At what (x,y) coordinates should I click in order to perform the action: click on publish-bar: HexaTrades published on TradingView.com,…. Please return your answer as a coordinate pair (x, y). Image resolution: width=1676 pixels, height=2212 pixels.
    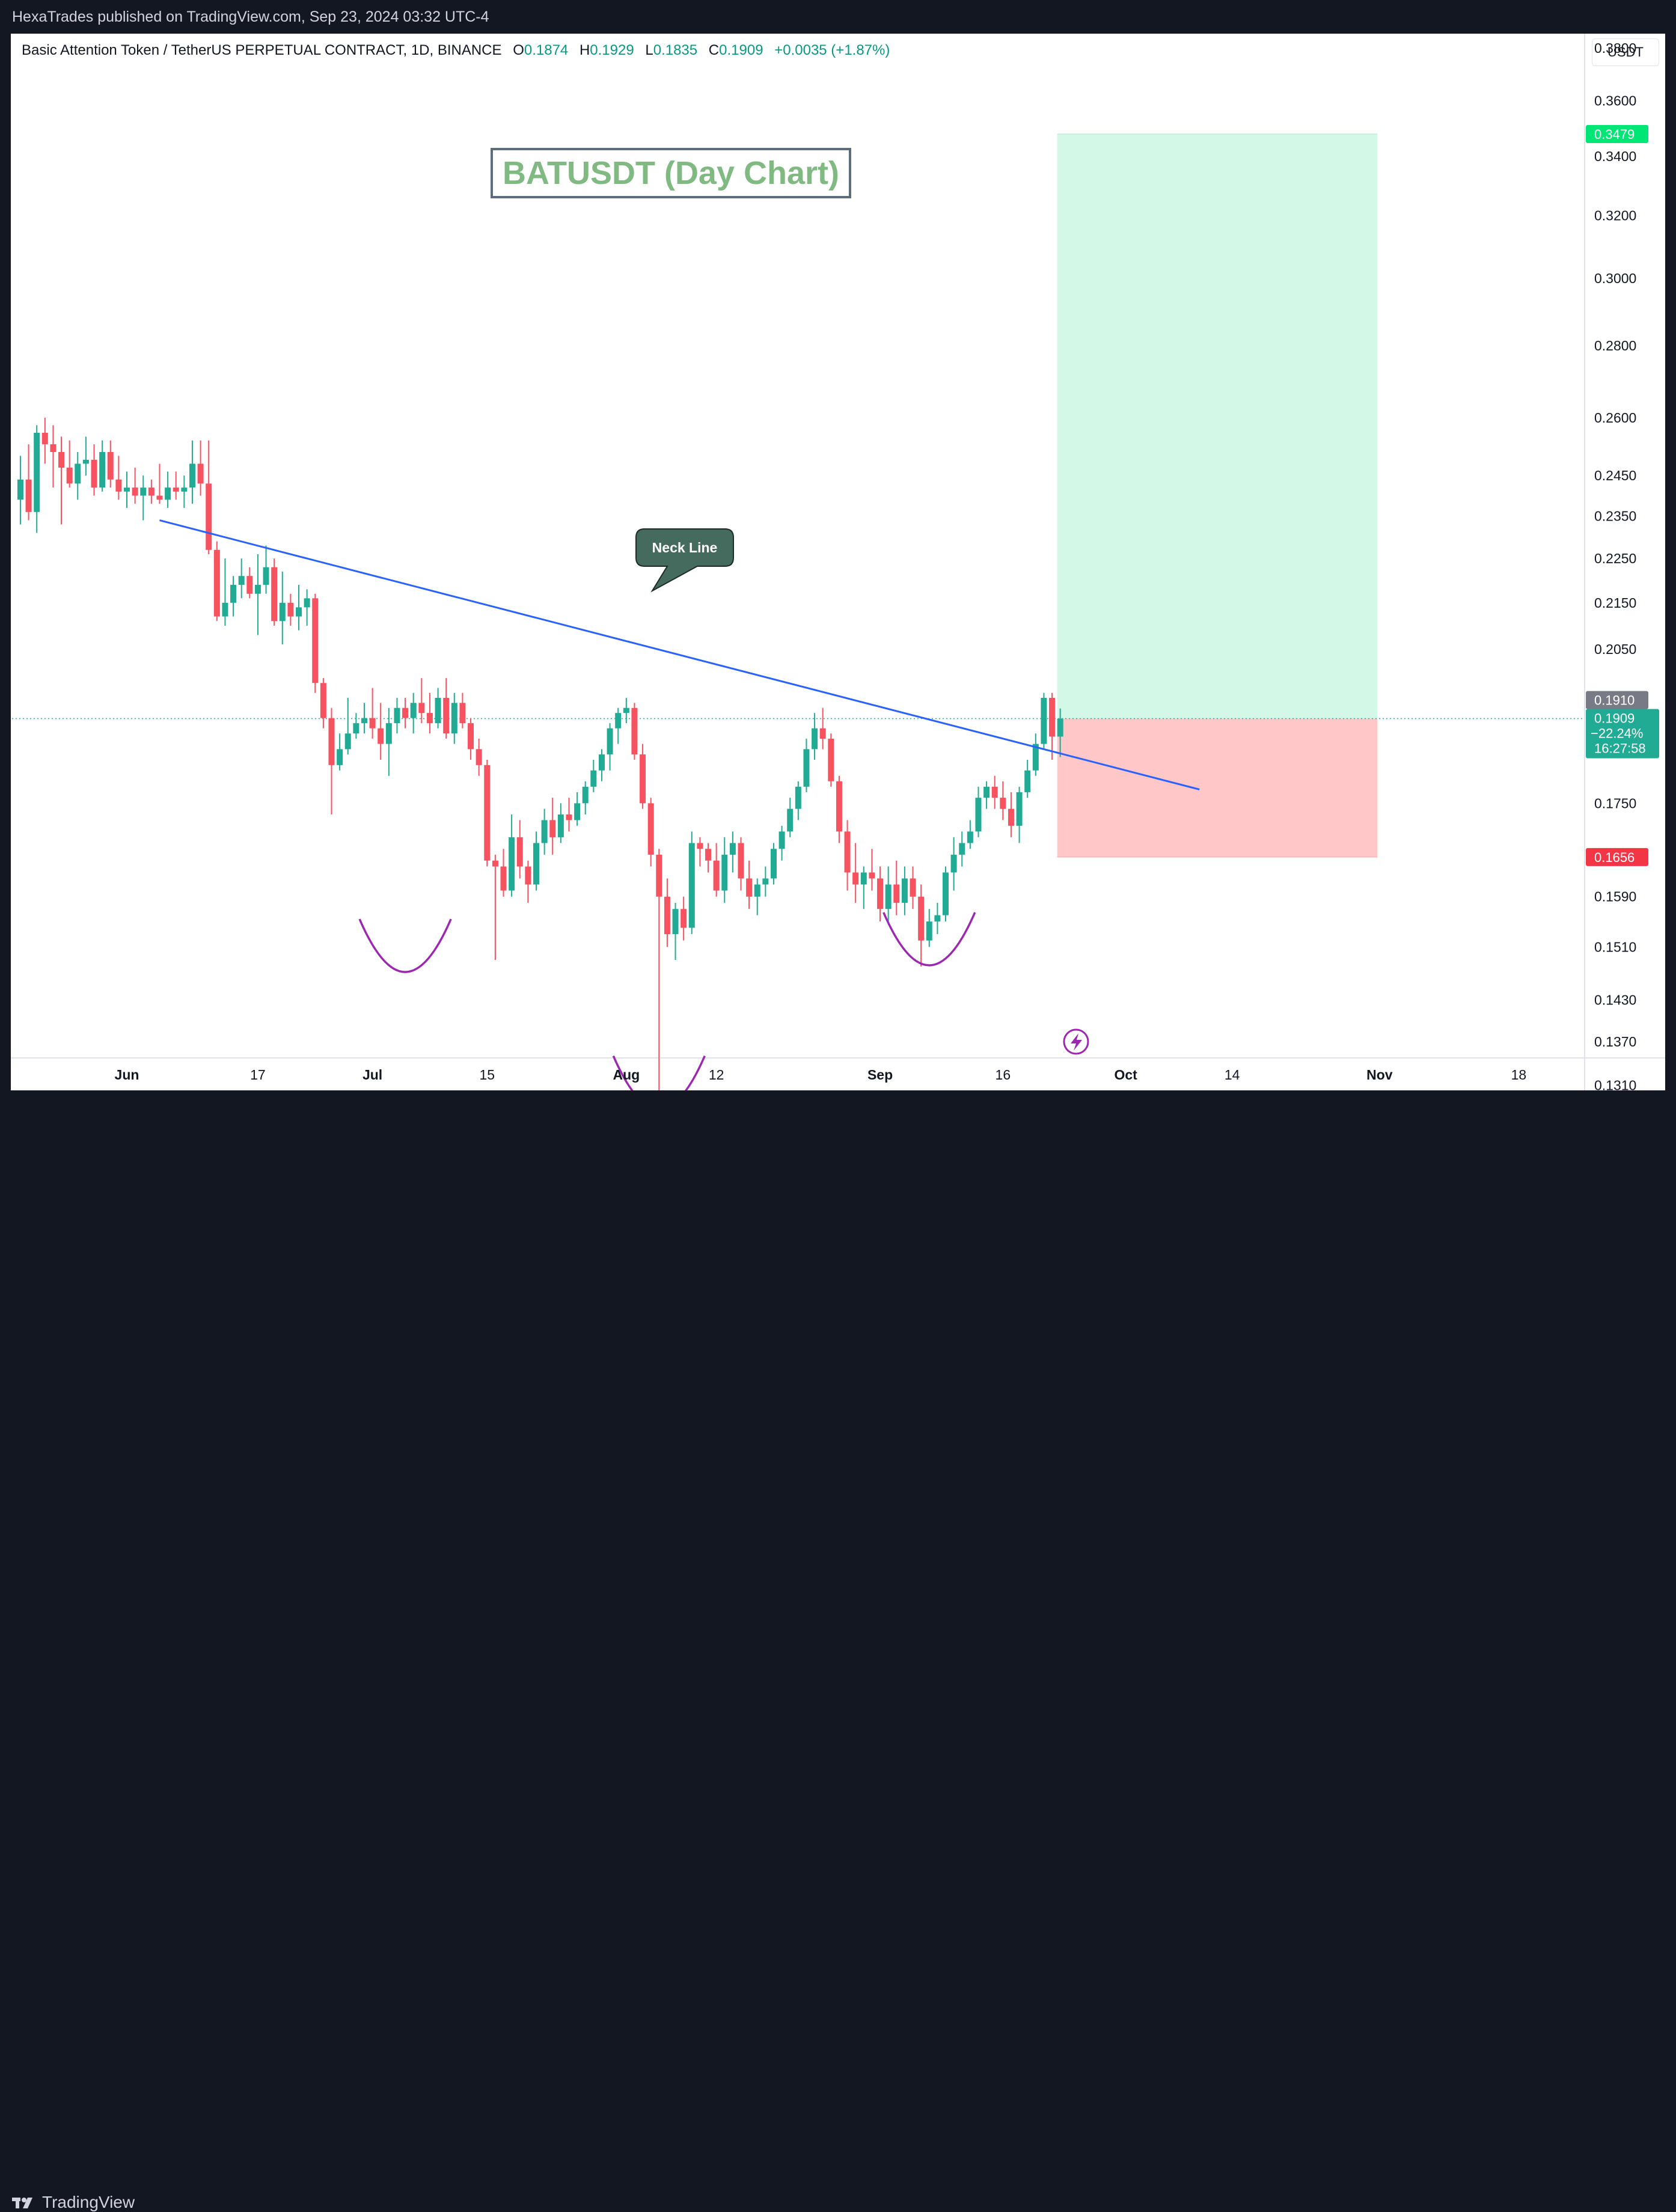
    Looking at the image, I should click on (838, 17).